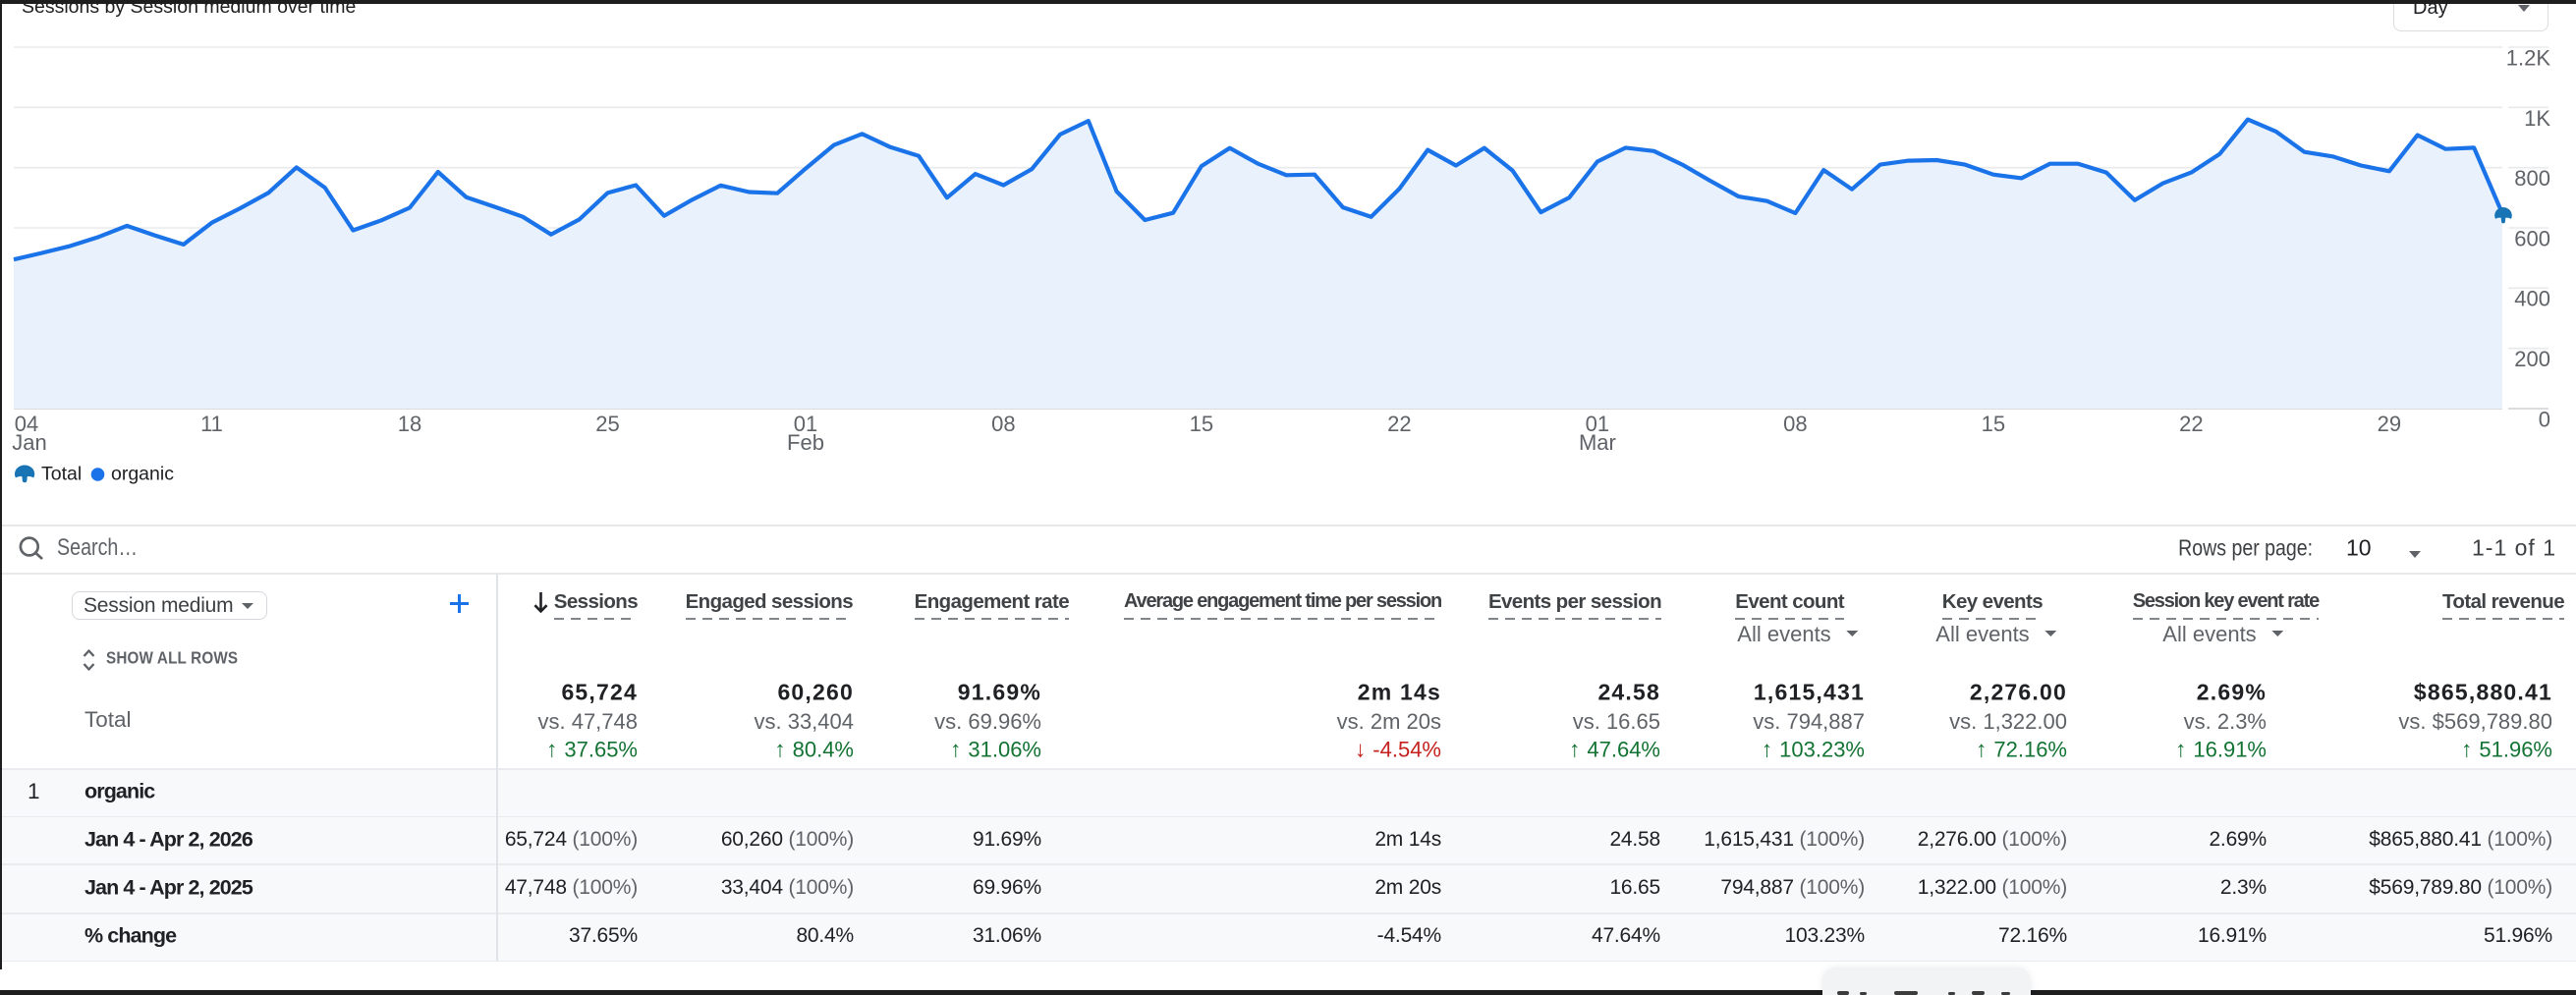 This screenshot has width=2576, height=995. I want to click on svg-text: 29, so click(2389, 424).